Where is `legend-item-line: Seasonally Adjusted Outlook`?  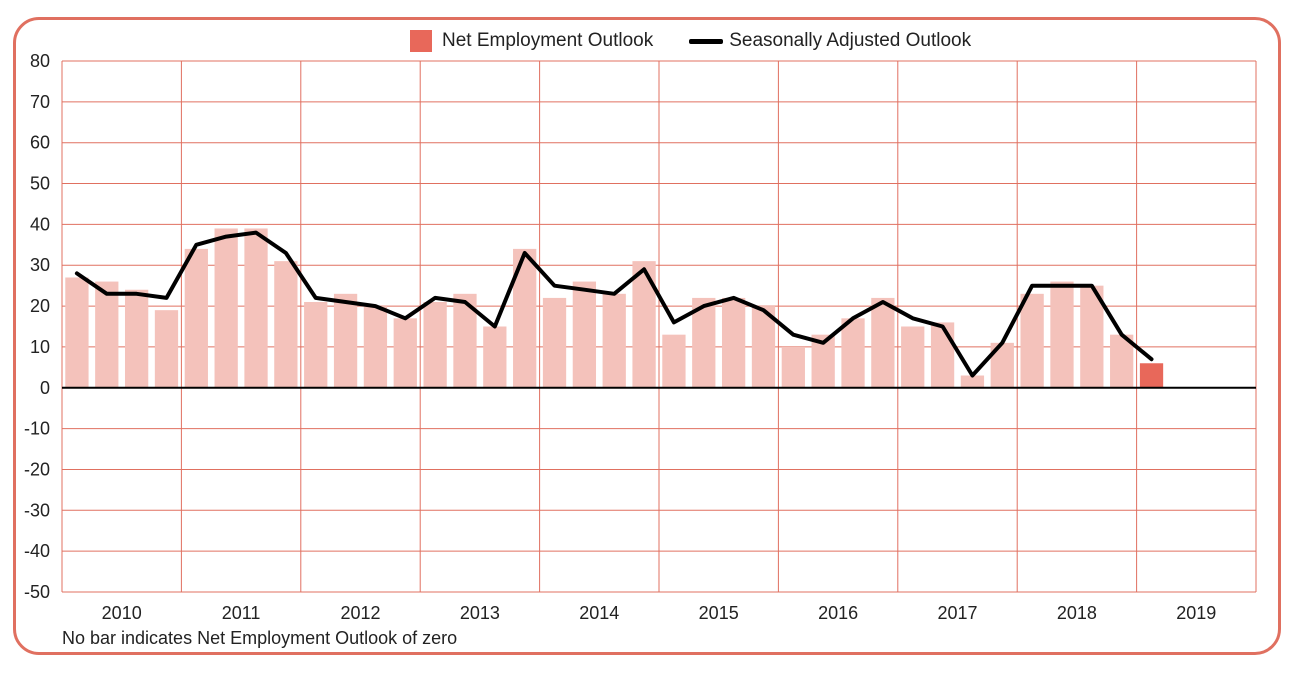 legend-item-line: Seasonally Adjusted Outlook is located at coordinates (830, 41).